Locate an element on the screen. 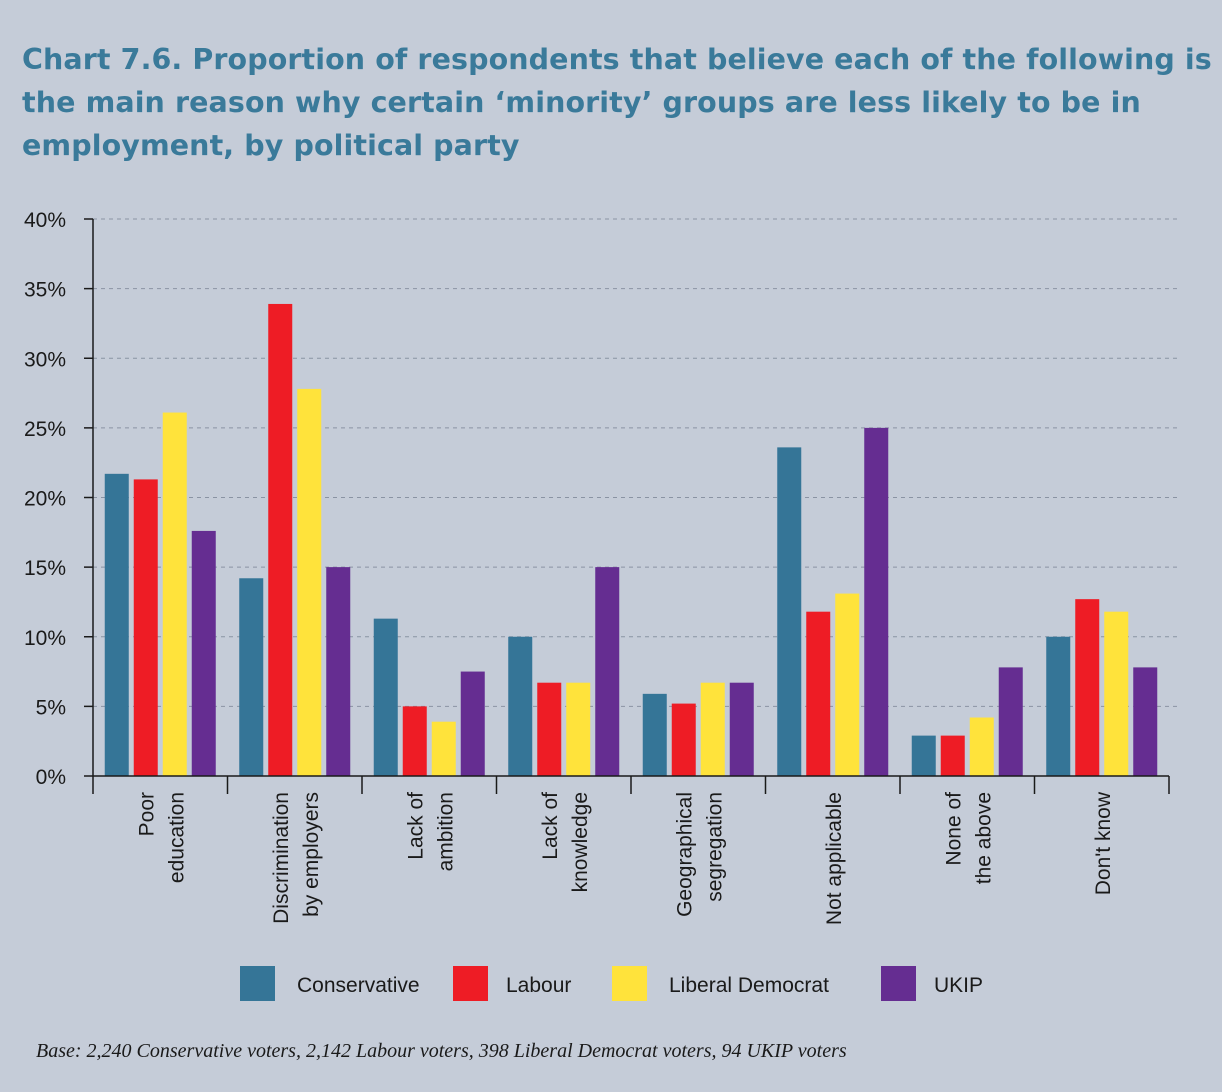 The image size is (1222, 1092). x-category-label: knowledge is located at coordinates (580, 842).